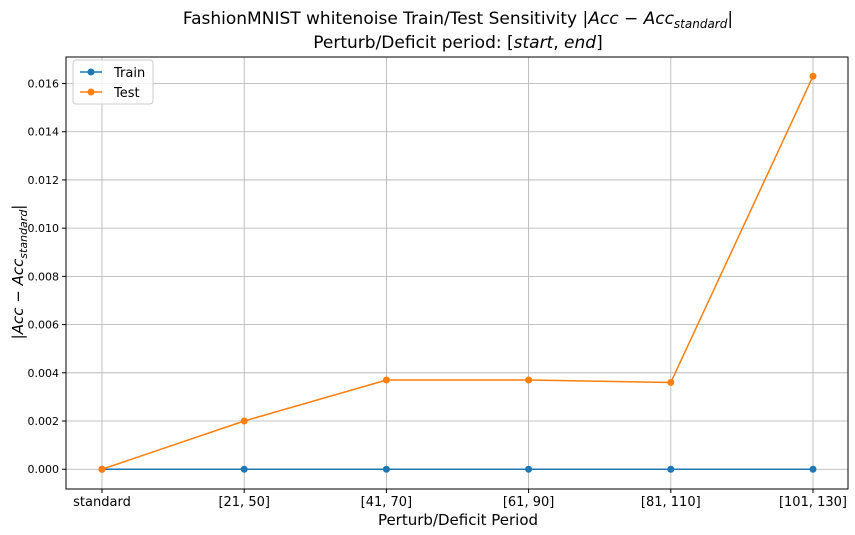 Image resolution: width=855 pixels, height=535 pixels. What do you see at coordinates (457, 43) in the screenshot?
I see `chart-title-line2: Perturb/Deficit period: [start, end]` at bounding box center [457, 43].